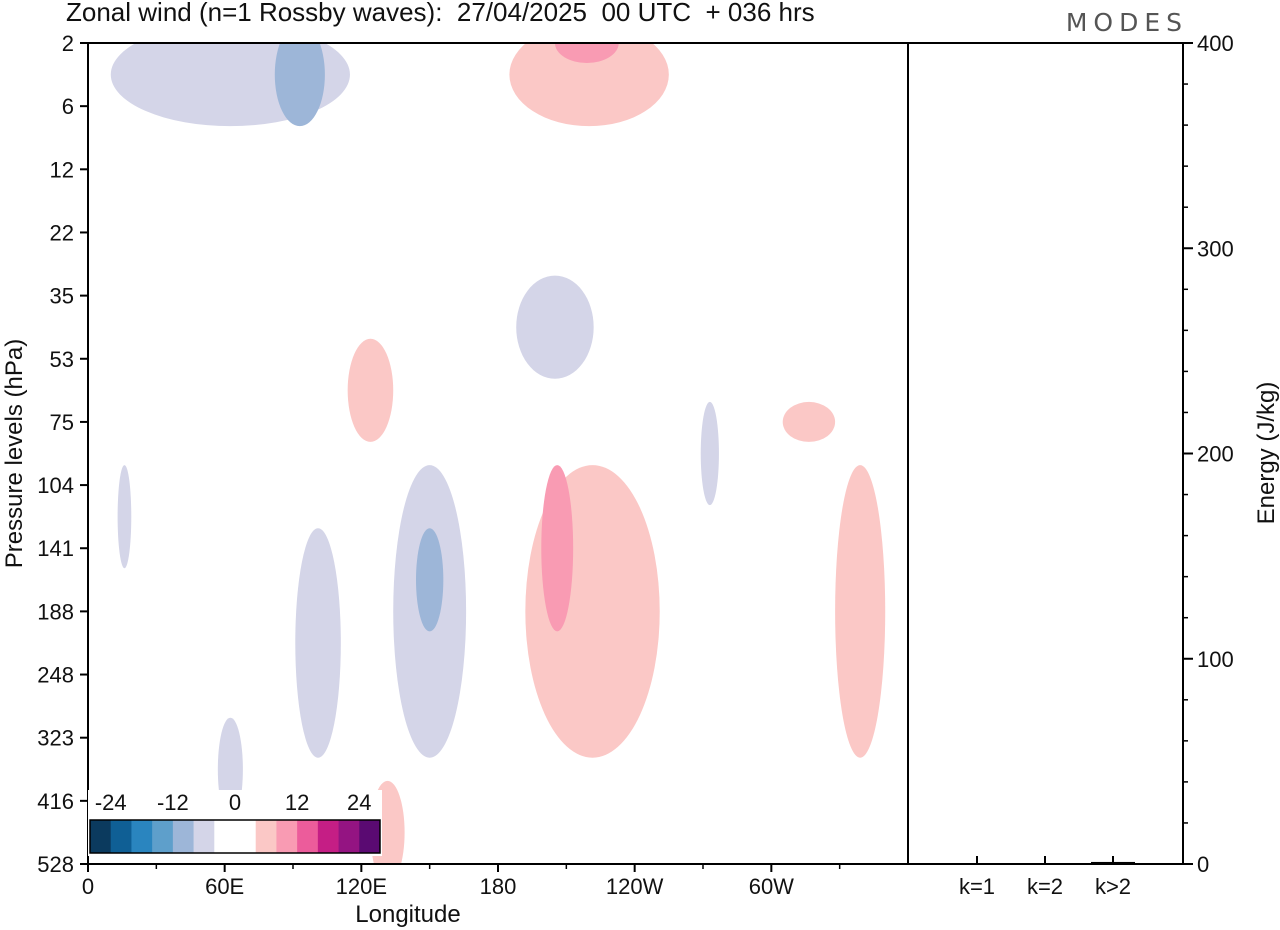 The image size is (1280, 930). What do you see at coordinates (111, 802) in the screenshot?
I see `colorbar-label: -24` at bounding box center [111, 802].